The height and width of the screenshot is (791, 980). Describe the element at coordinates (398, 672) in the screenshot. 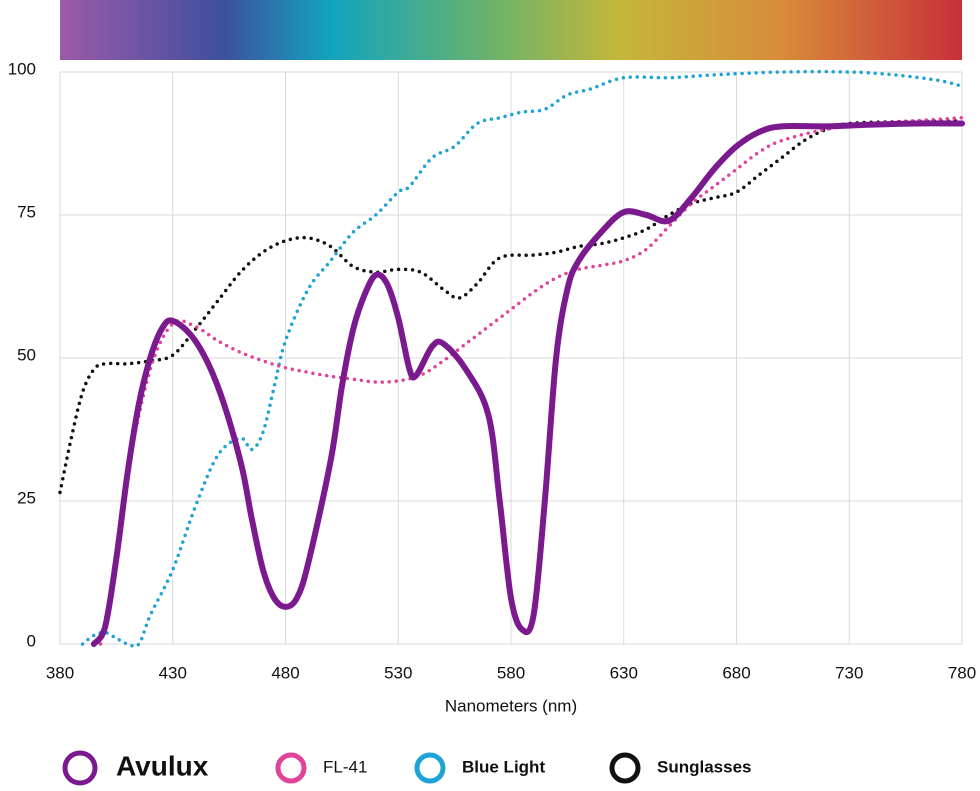

I see `x-tick-label: 530` at that location.